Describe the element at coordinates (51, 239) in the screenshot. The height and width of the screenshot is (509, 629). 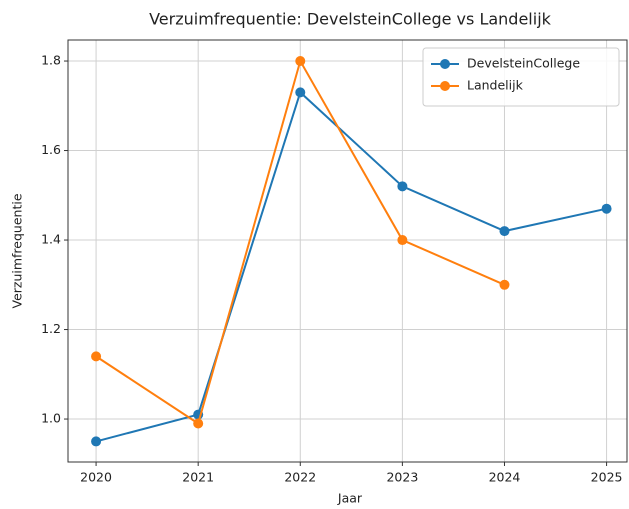
I see `y-tick-label: 1.4` at that location.